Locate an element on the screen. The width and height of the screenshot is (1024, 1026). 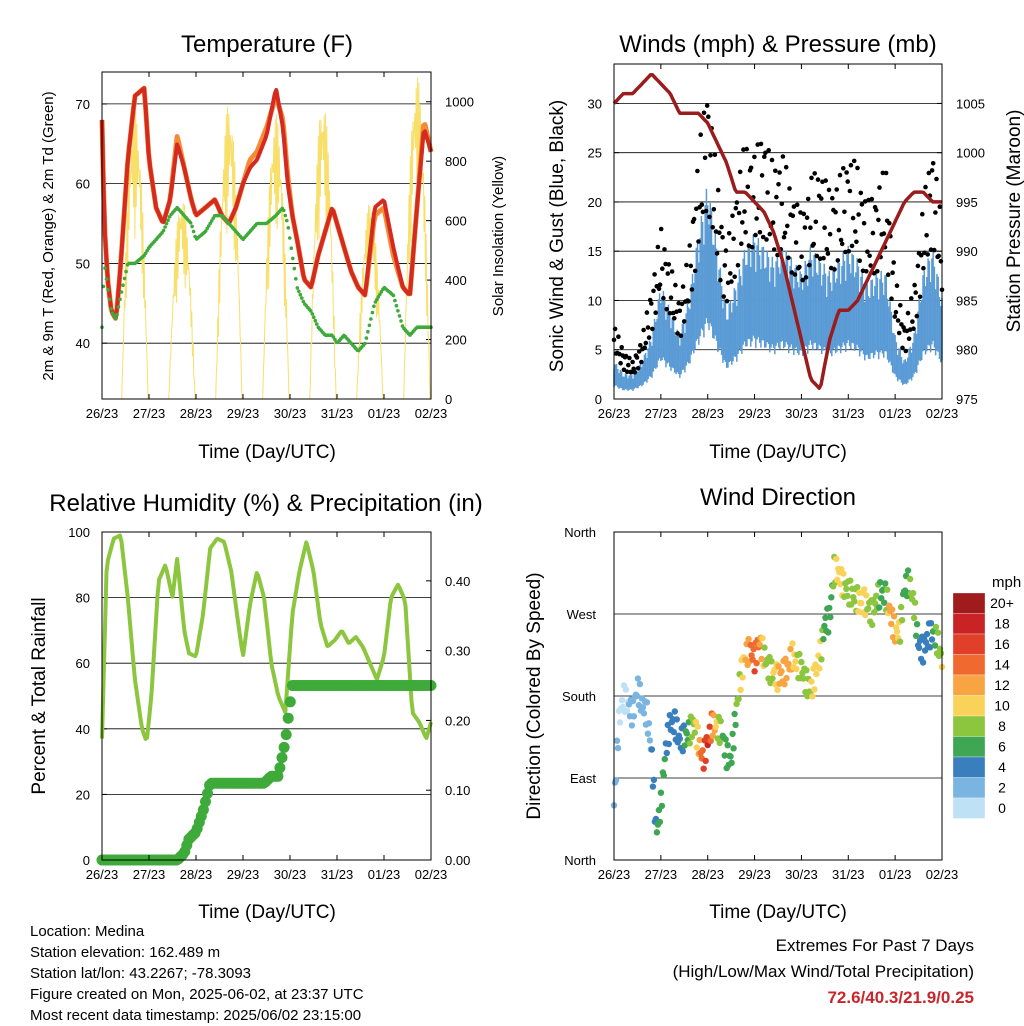
temperature-y2tick-label: 400 is located at coordinates (456, 280).